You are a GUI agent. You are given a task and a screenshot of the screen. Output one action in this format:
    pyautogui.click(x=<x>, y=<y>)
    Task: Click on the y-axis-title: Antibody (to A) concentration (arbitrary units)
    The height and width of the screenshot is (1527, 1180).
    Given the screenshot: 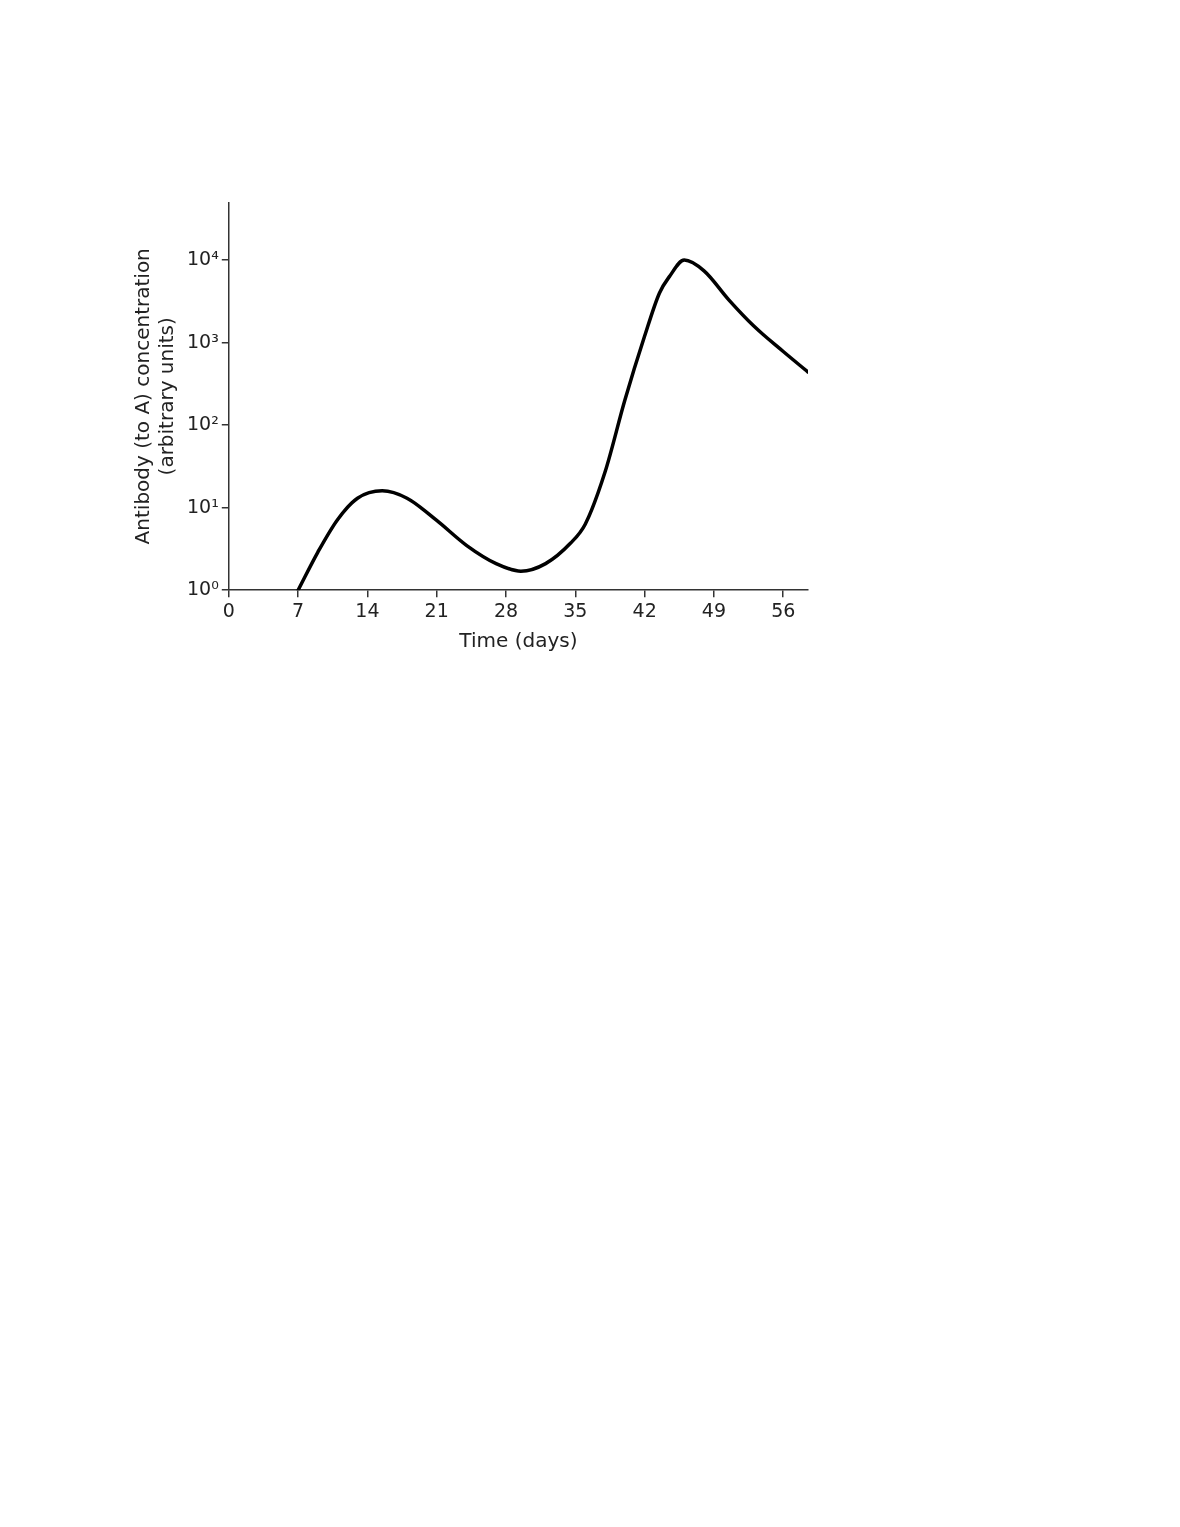 What is the action you would take?
    pyautogui.click(x=154, y=396)
    